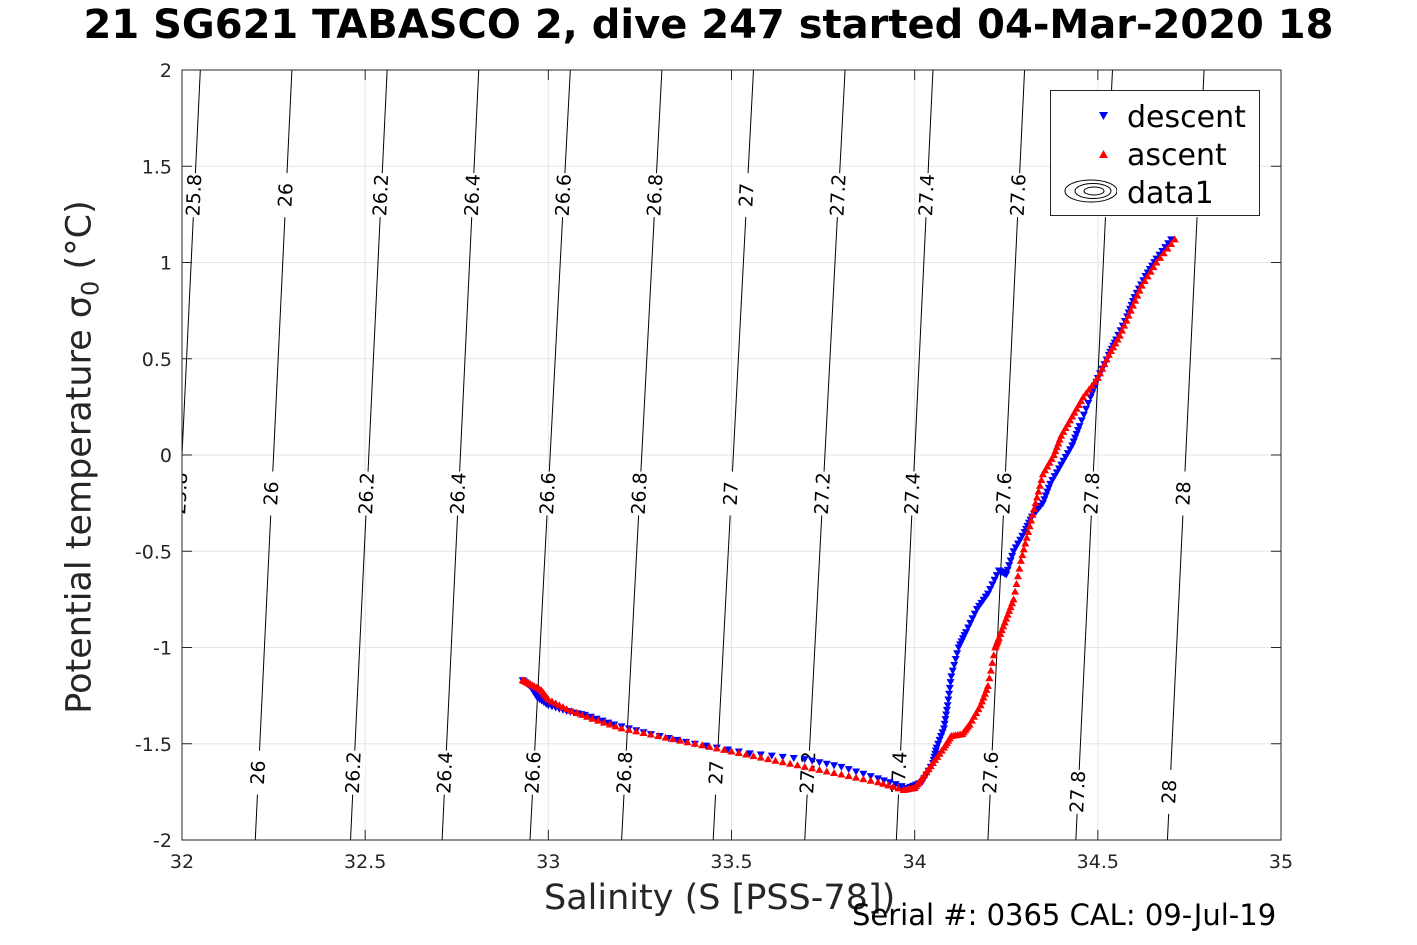  What do you see at coordinates (564, 194) in the screenshot?
I see `density-contour-label: 26.6` at bounding box center [564, 194].